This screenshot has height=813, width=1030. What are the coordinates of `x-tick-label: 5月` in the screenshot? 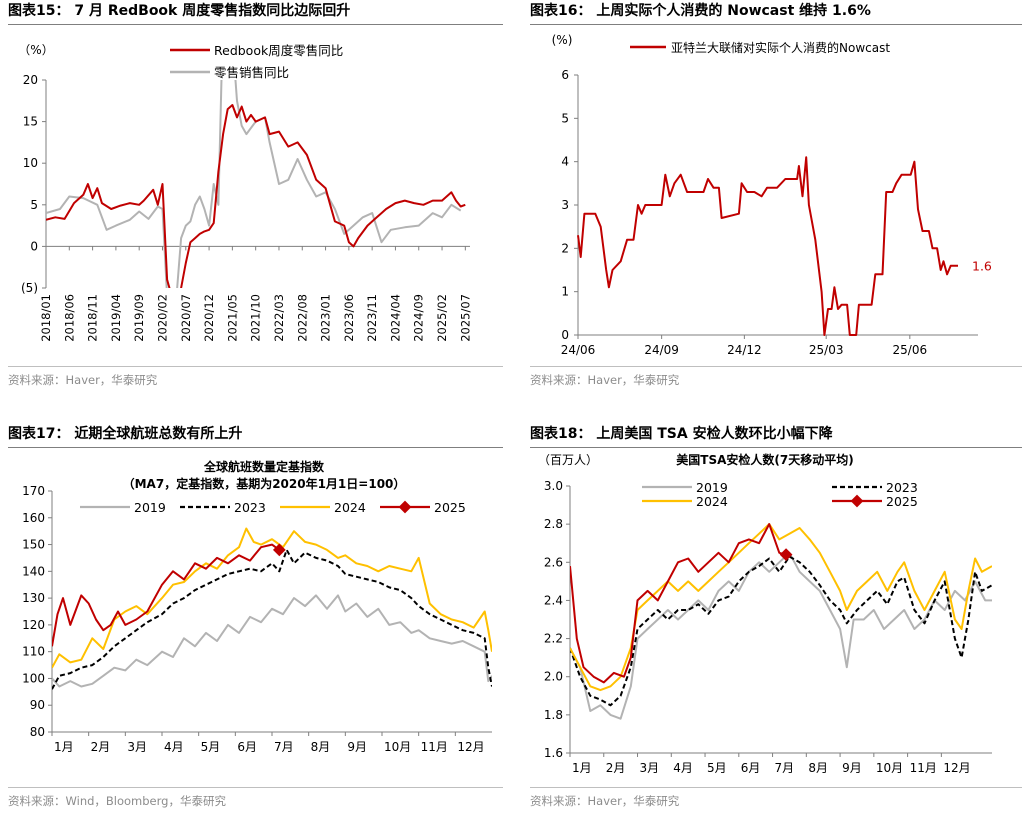 It's located at (211, 747).